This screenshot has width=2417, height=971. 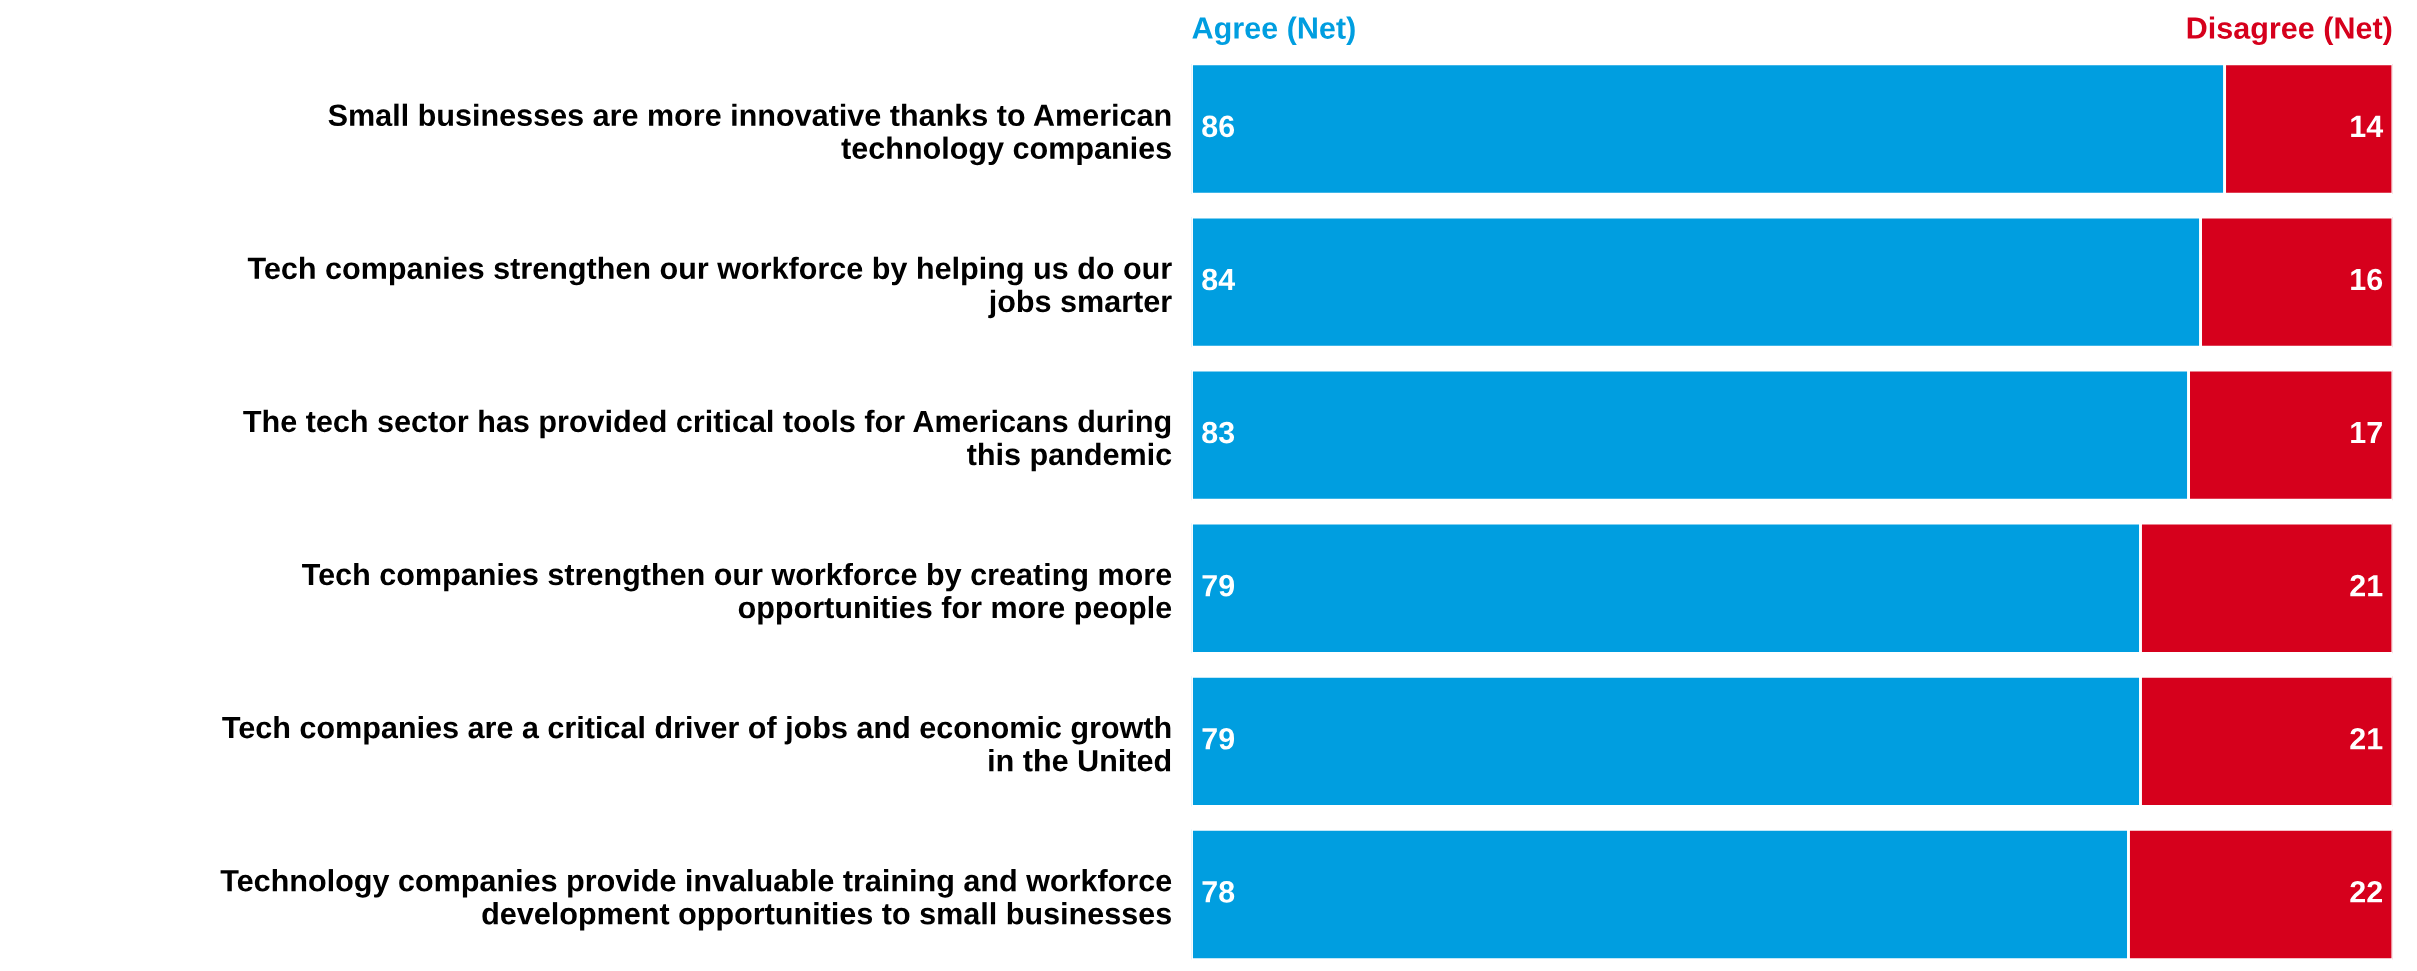 What do you see at coordinates (709, 287) in the screenshot?
I see `y-tick-label: Tech companies strengthen our workforce by helping us do our jobs smarter` at bounding box center [709, 287].